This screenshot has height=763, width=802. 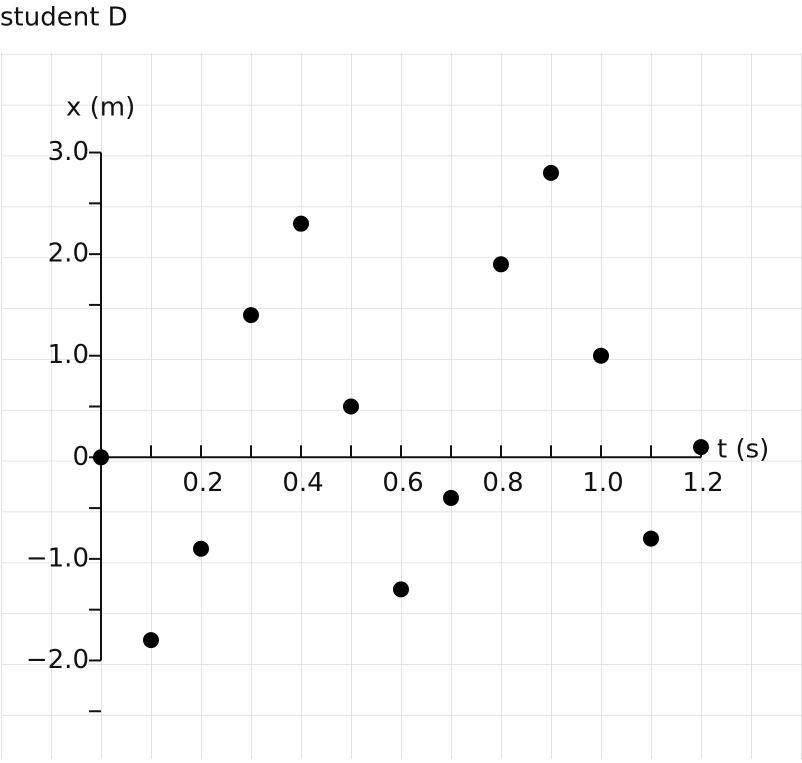 I want to click on y-tick-label: −1.0, so click(x=57, y=558).